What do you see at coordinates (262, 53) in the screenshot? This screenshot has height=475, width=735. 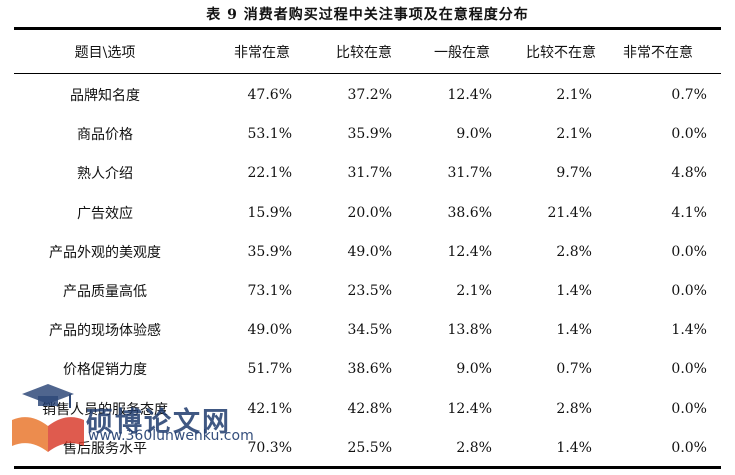 I see `header-very-concerned: 非常在意` at bounding box center [262, 53].